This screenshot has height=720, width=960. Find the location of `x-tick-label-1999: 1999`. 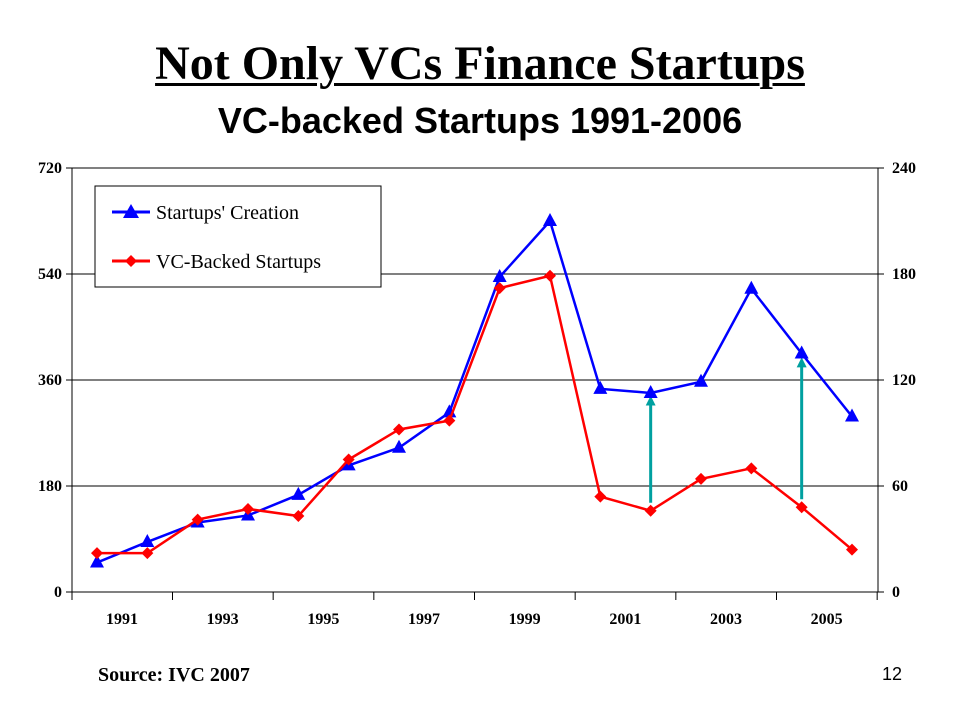

x-tick-label-1999: 1999 is located at coordinates (525, 619).